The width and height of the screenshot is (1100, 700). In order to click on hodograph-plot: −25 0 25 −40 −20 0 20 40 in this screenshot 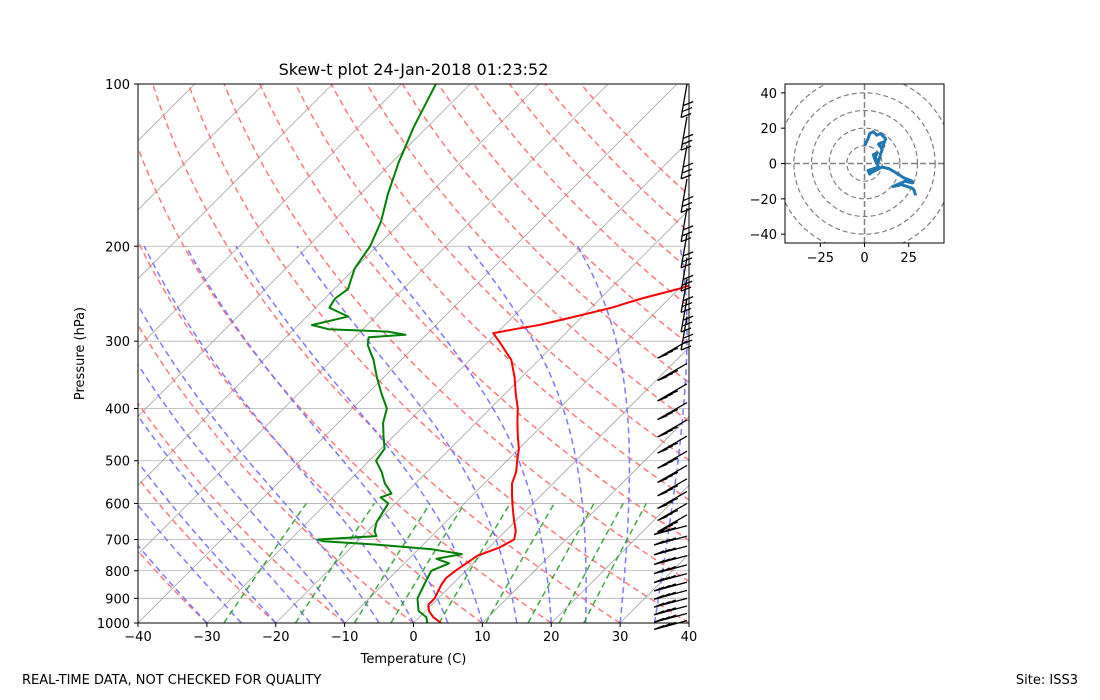, I will do `click(847, 174)`.